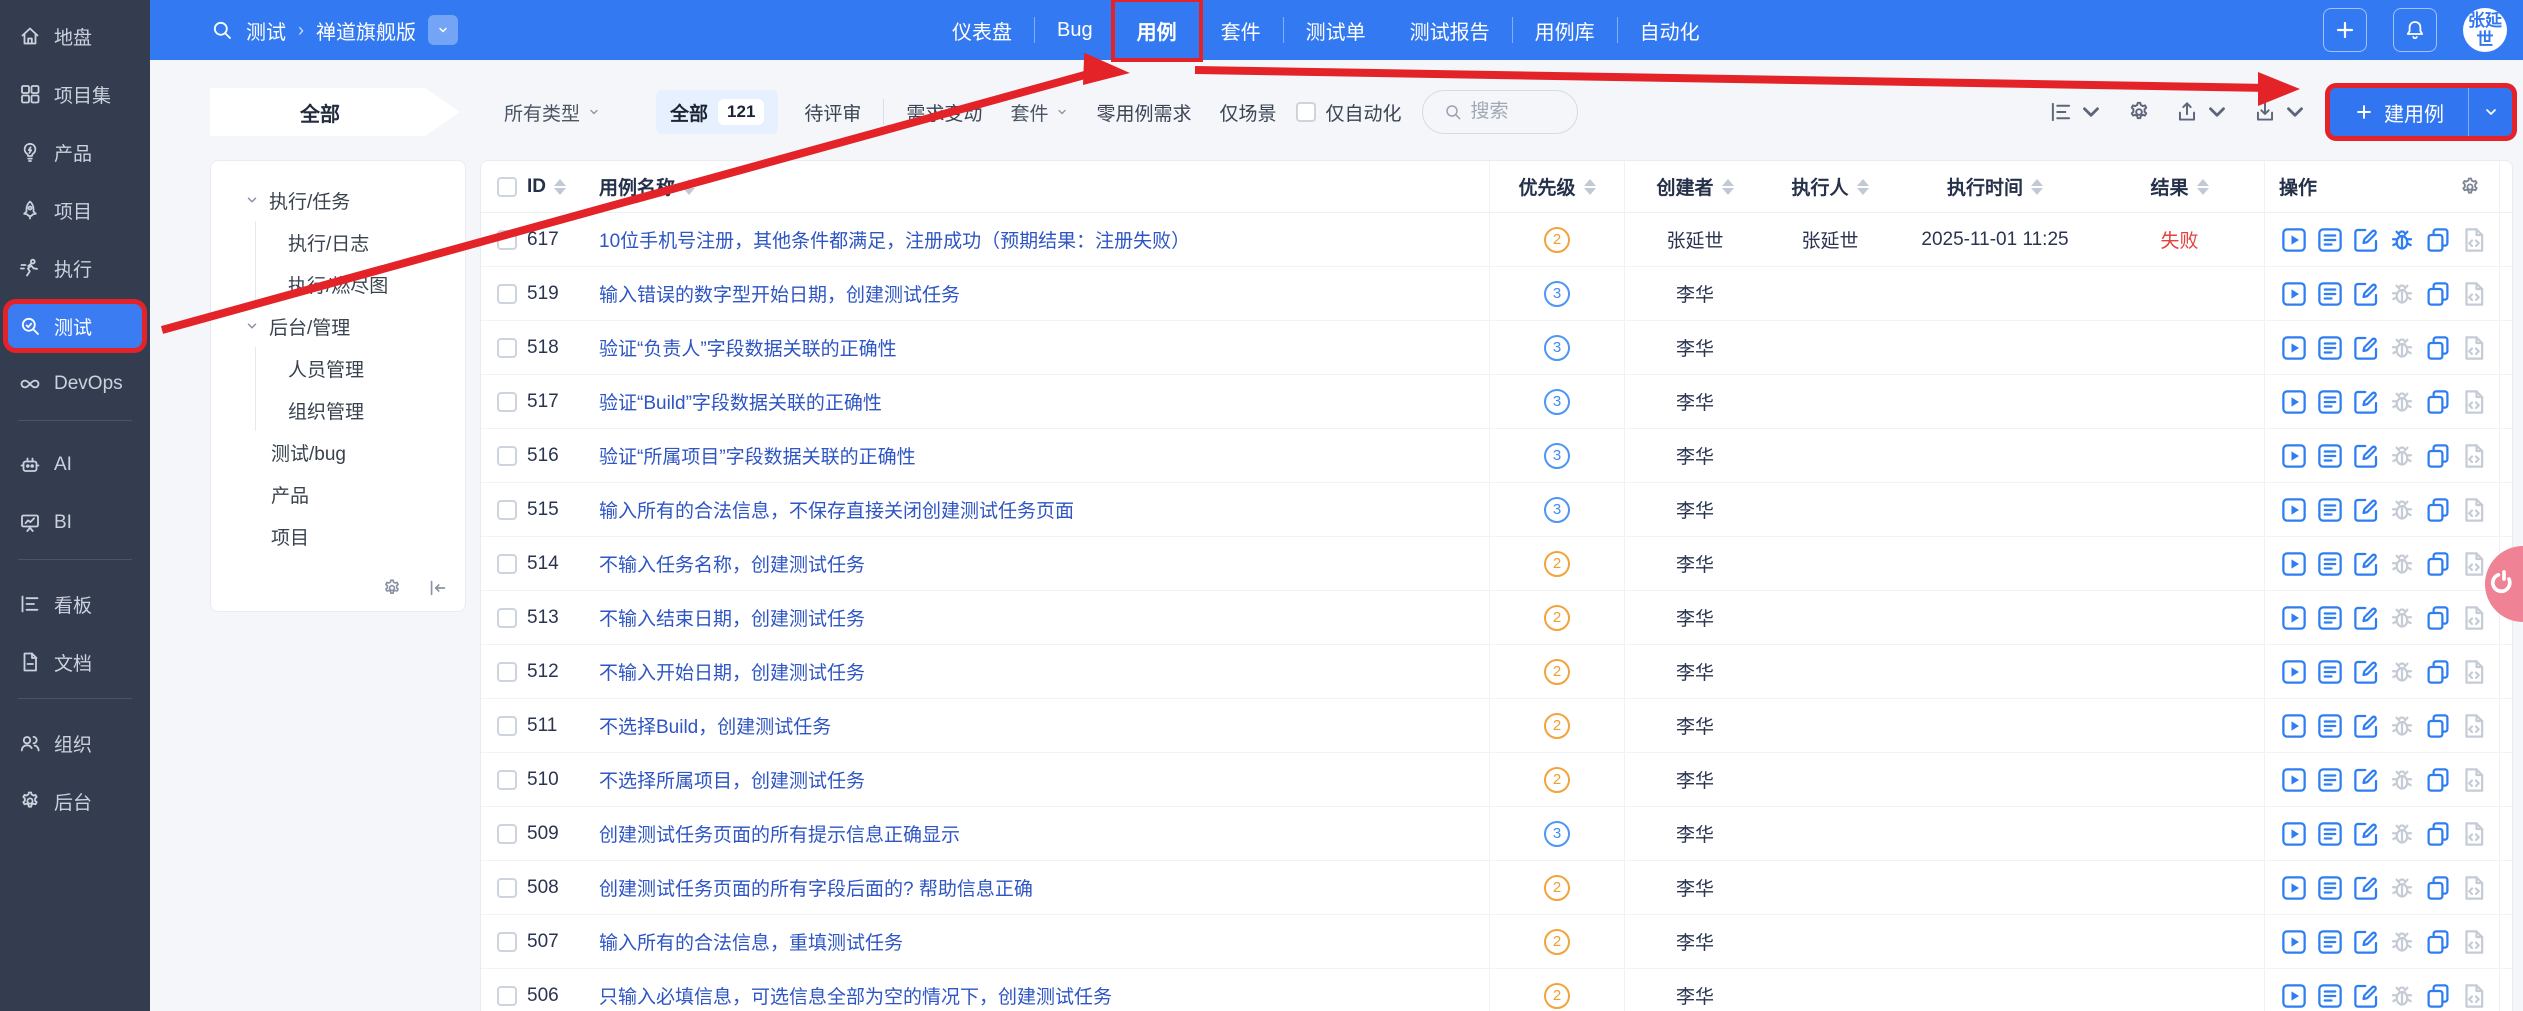 The width and height of the screenshot is (2523, 1011). Describe the element at coordinates (290, 496) in the screenshot. I see `tree-item-product: 产品` at that location.